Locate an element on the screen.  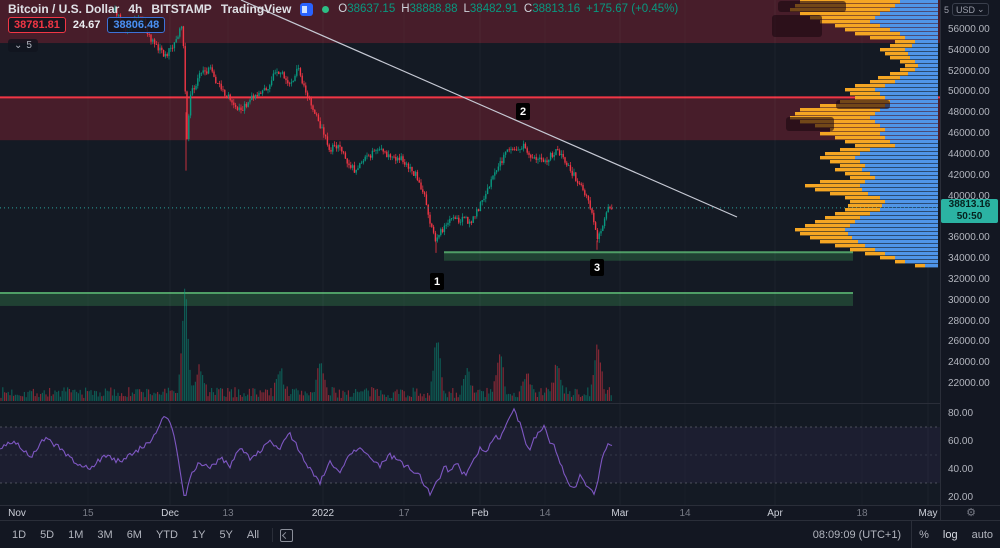
range-button-1D: 1D is located at coordinates (19, 535).